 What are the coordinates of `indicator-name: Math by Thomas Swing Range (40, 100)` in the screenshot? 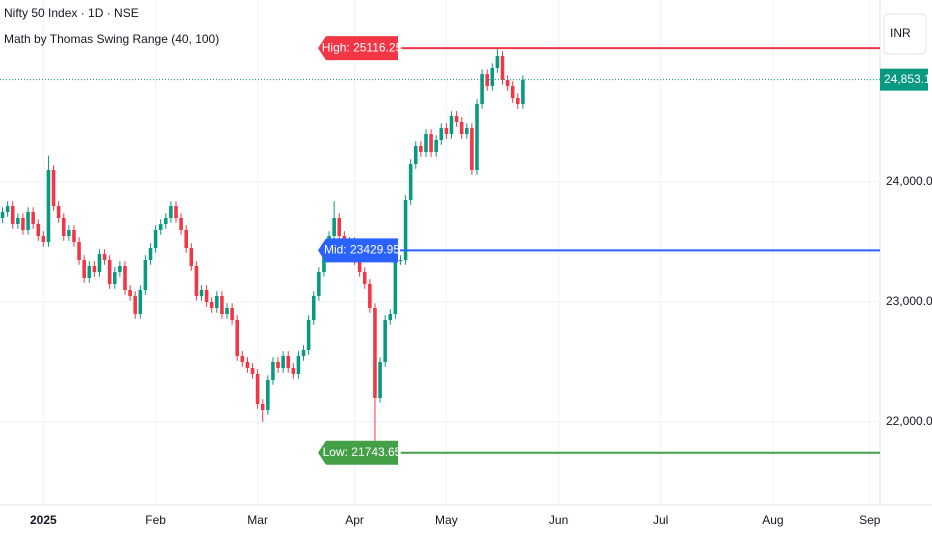 It's located at (111, 39).